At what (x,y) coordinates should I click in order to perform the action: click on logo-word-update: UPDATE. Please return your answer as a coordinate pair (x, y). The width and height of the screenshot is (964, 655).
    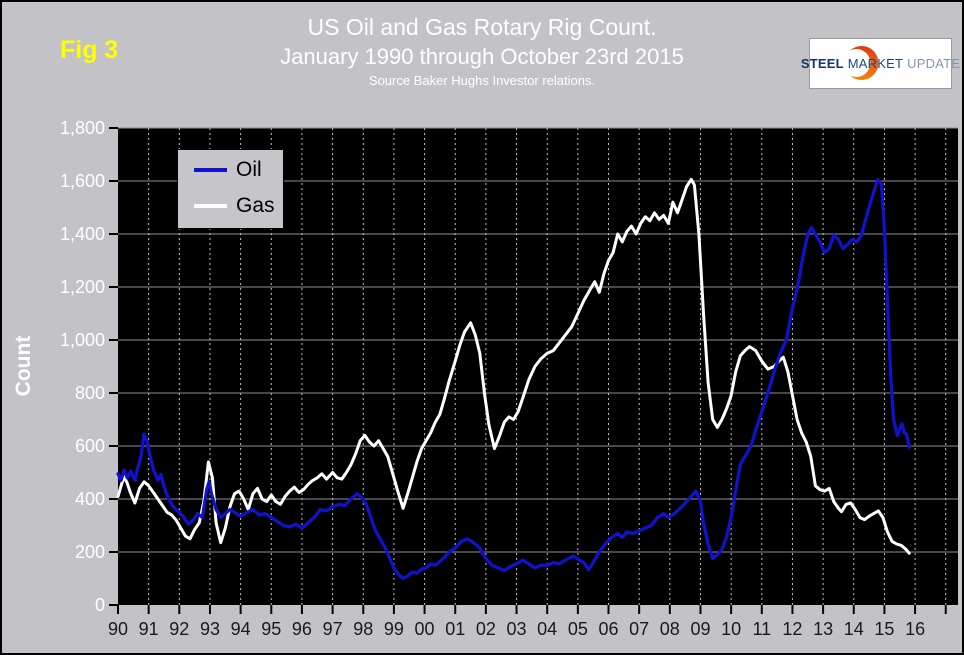
    Looking at the image, I should click on (934, 63).